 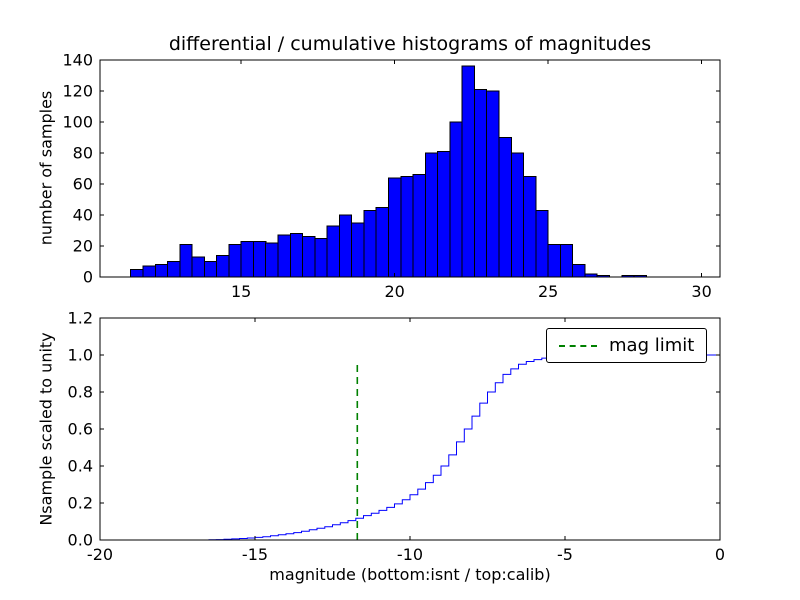 What do you see at coordinates (80, 355) in the screenshot?
I see `y-tick-label: 1.0` at bounding box center [80, 355].